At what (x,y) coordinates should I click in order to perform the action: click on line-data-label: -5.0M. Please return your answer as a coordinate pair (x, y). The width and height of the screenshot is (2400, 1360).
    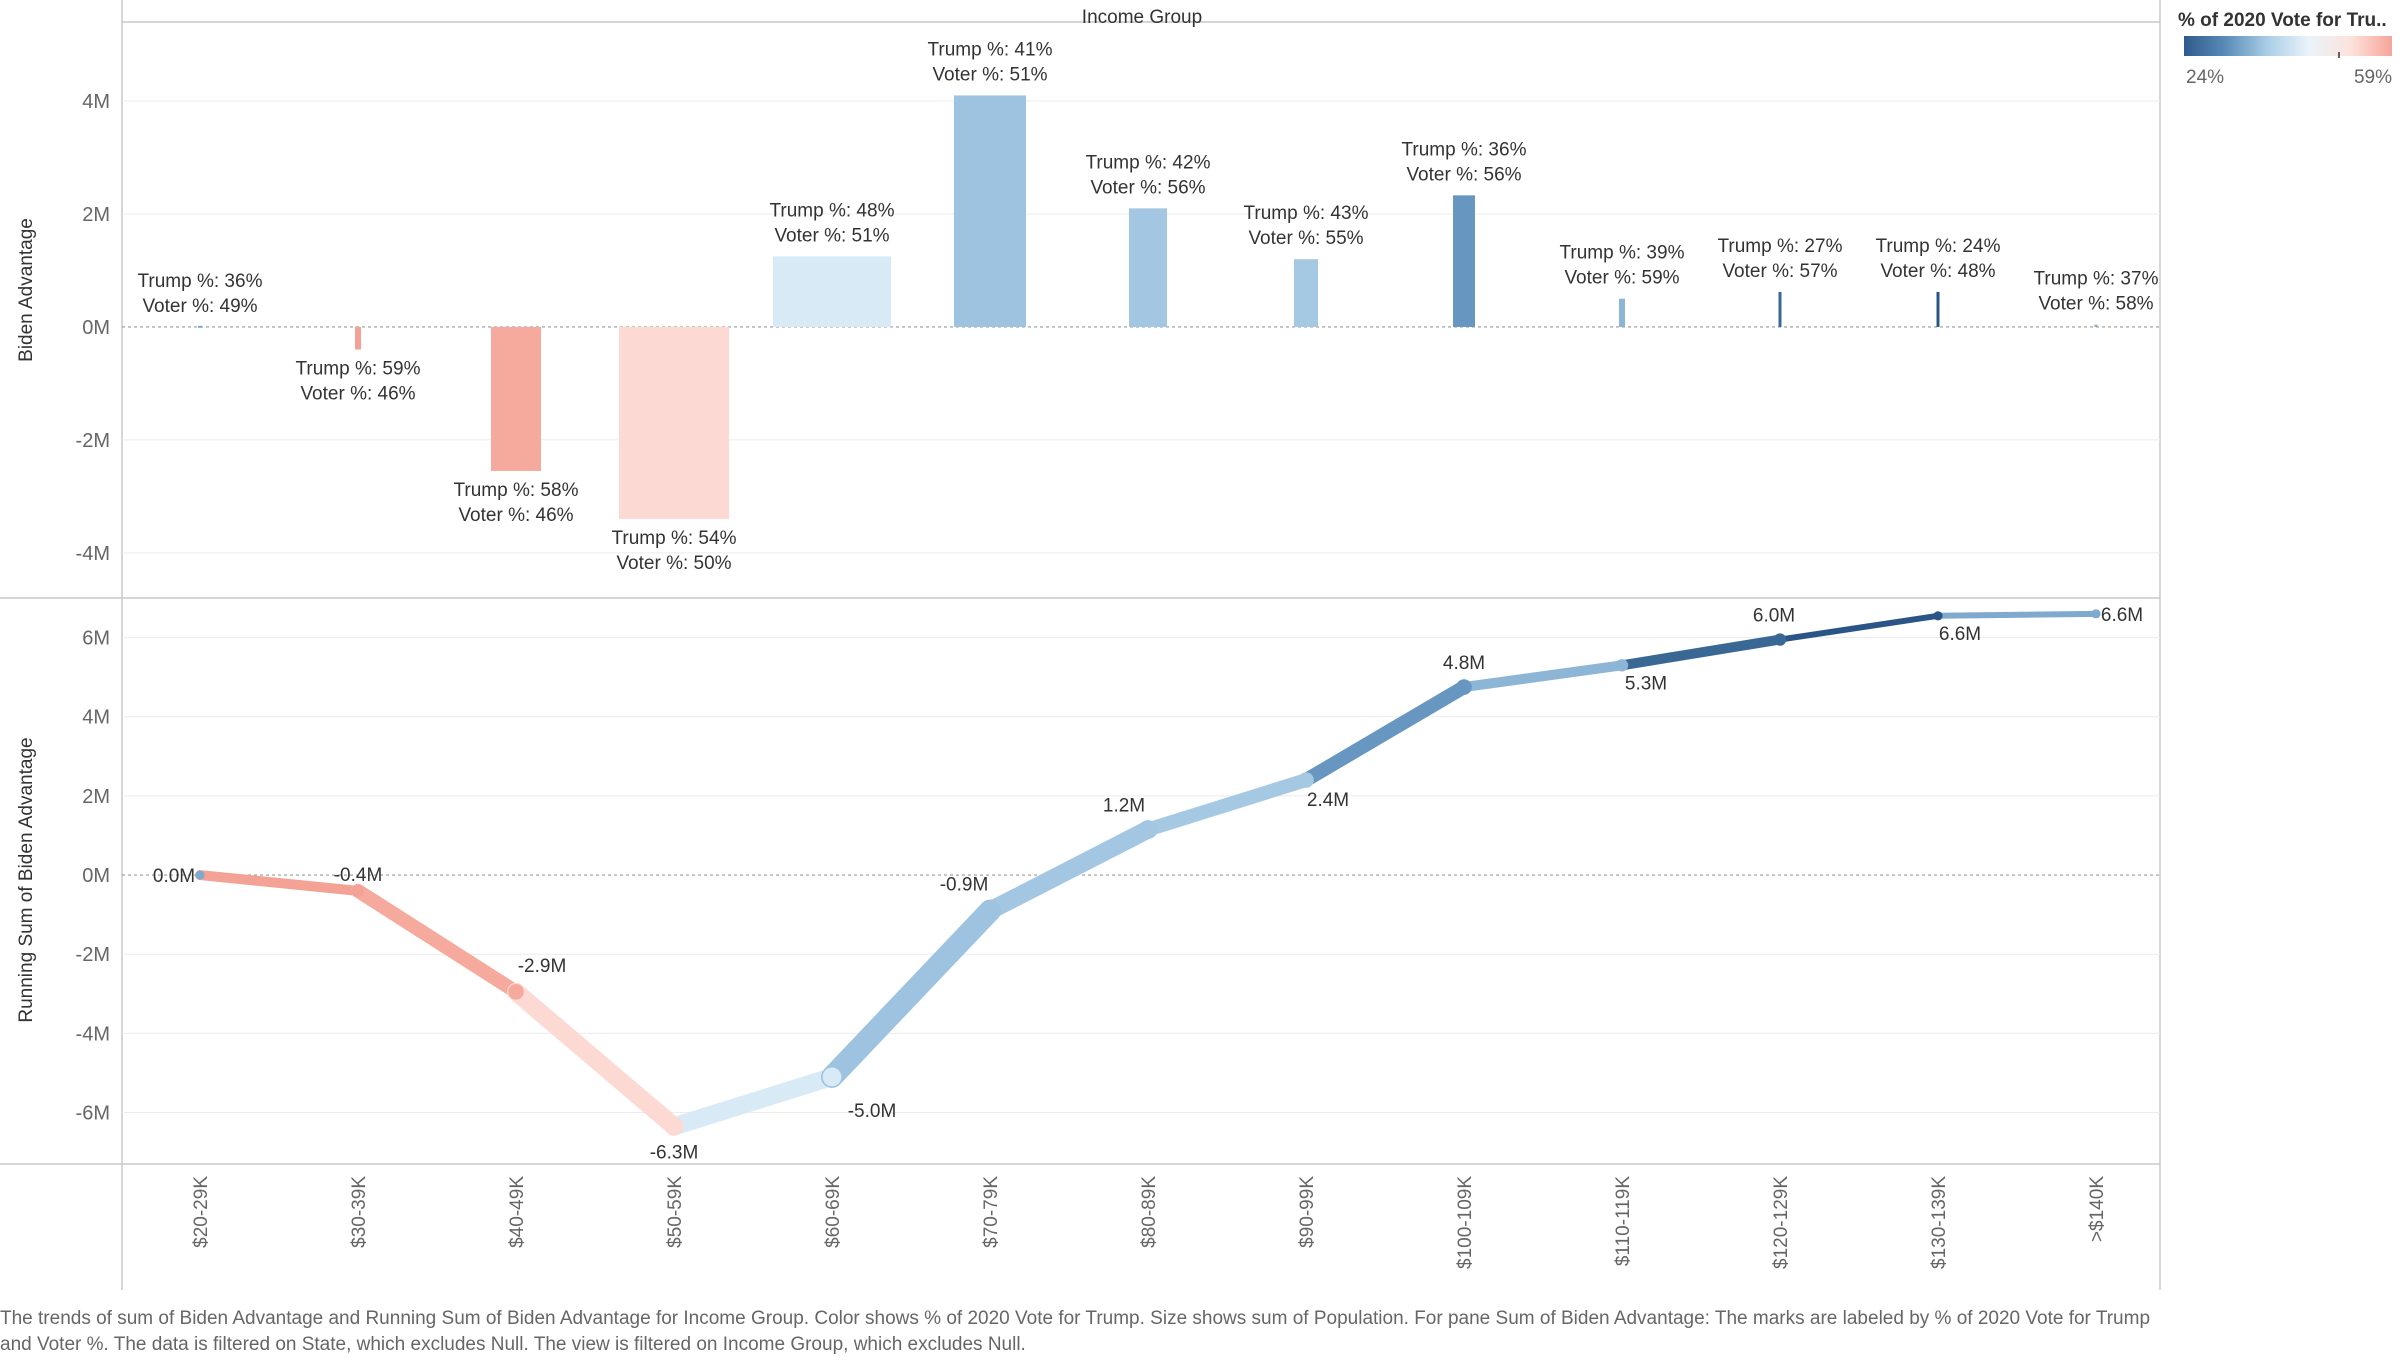
    Looking at the image, I should click on (872, 1111).